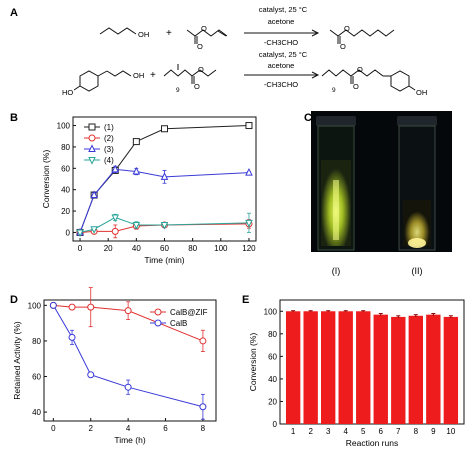  What do you see at coordinates (421, 92) in the screenshot?
I see `oh-label-3: OH` at bounding box center [421, 92].